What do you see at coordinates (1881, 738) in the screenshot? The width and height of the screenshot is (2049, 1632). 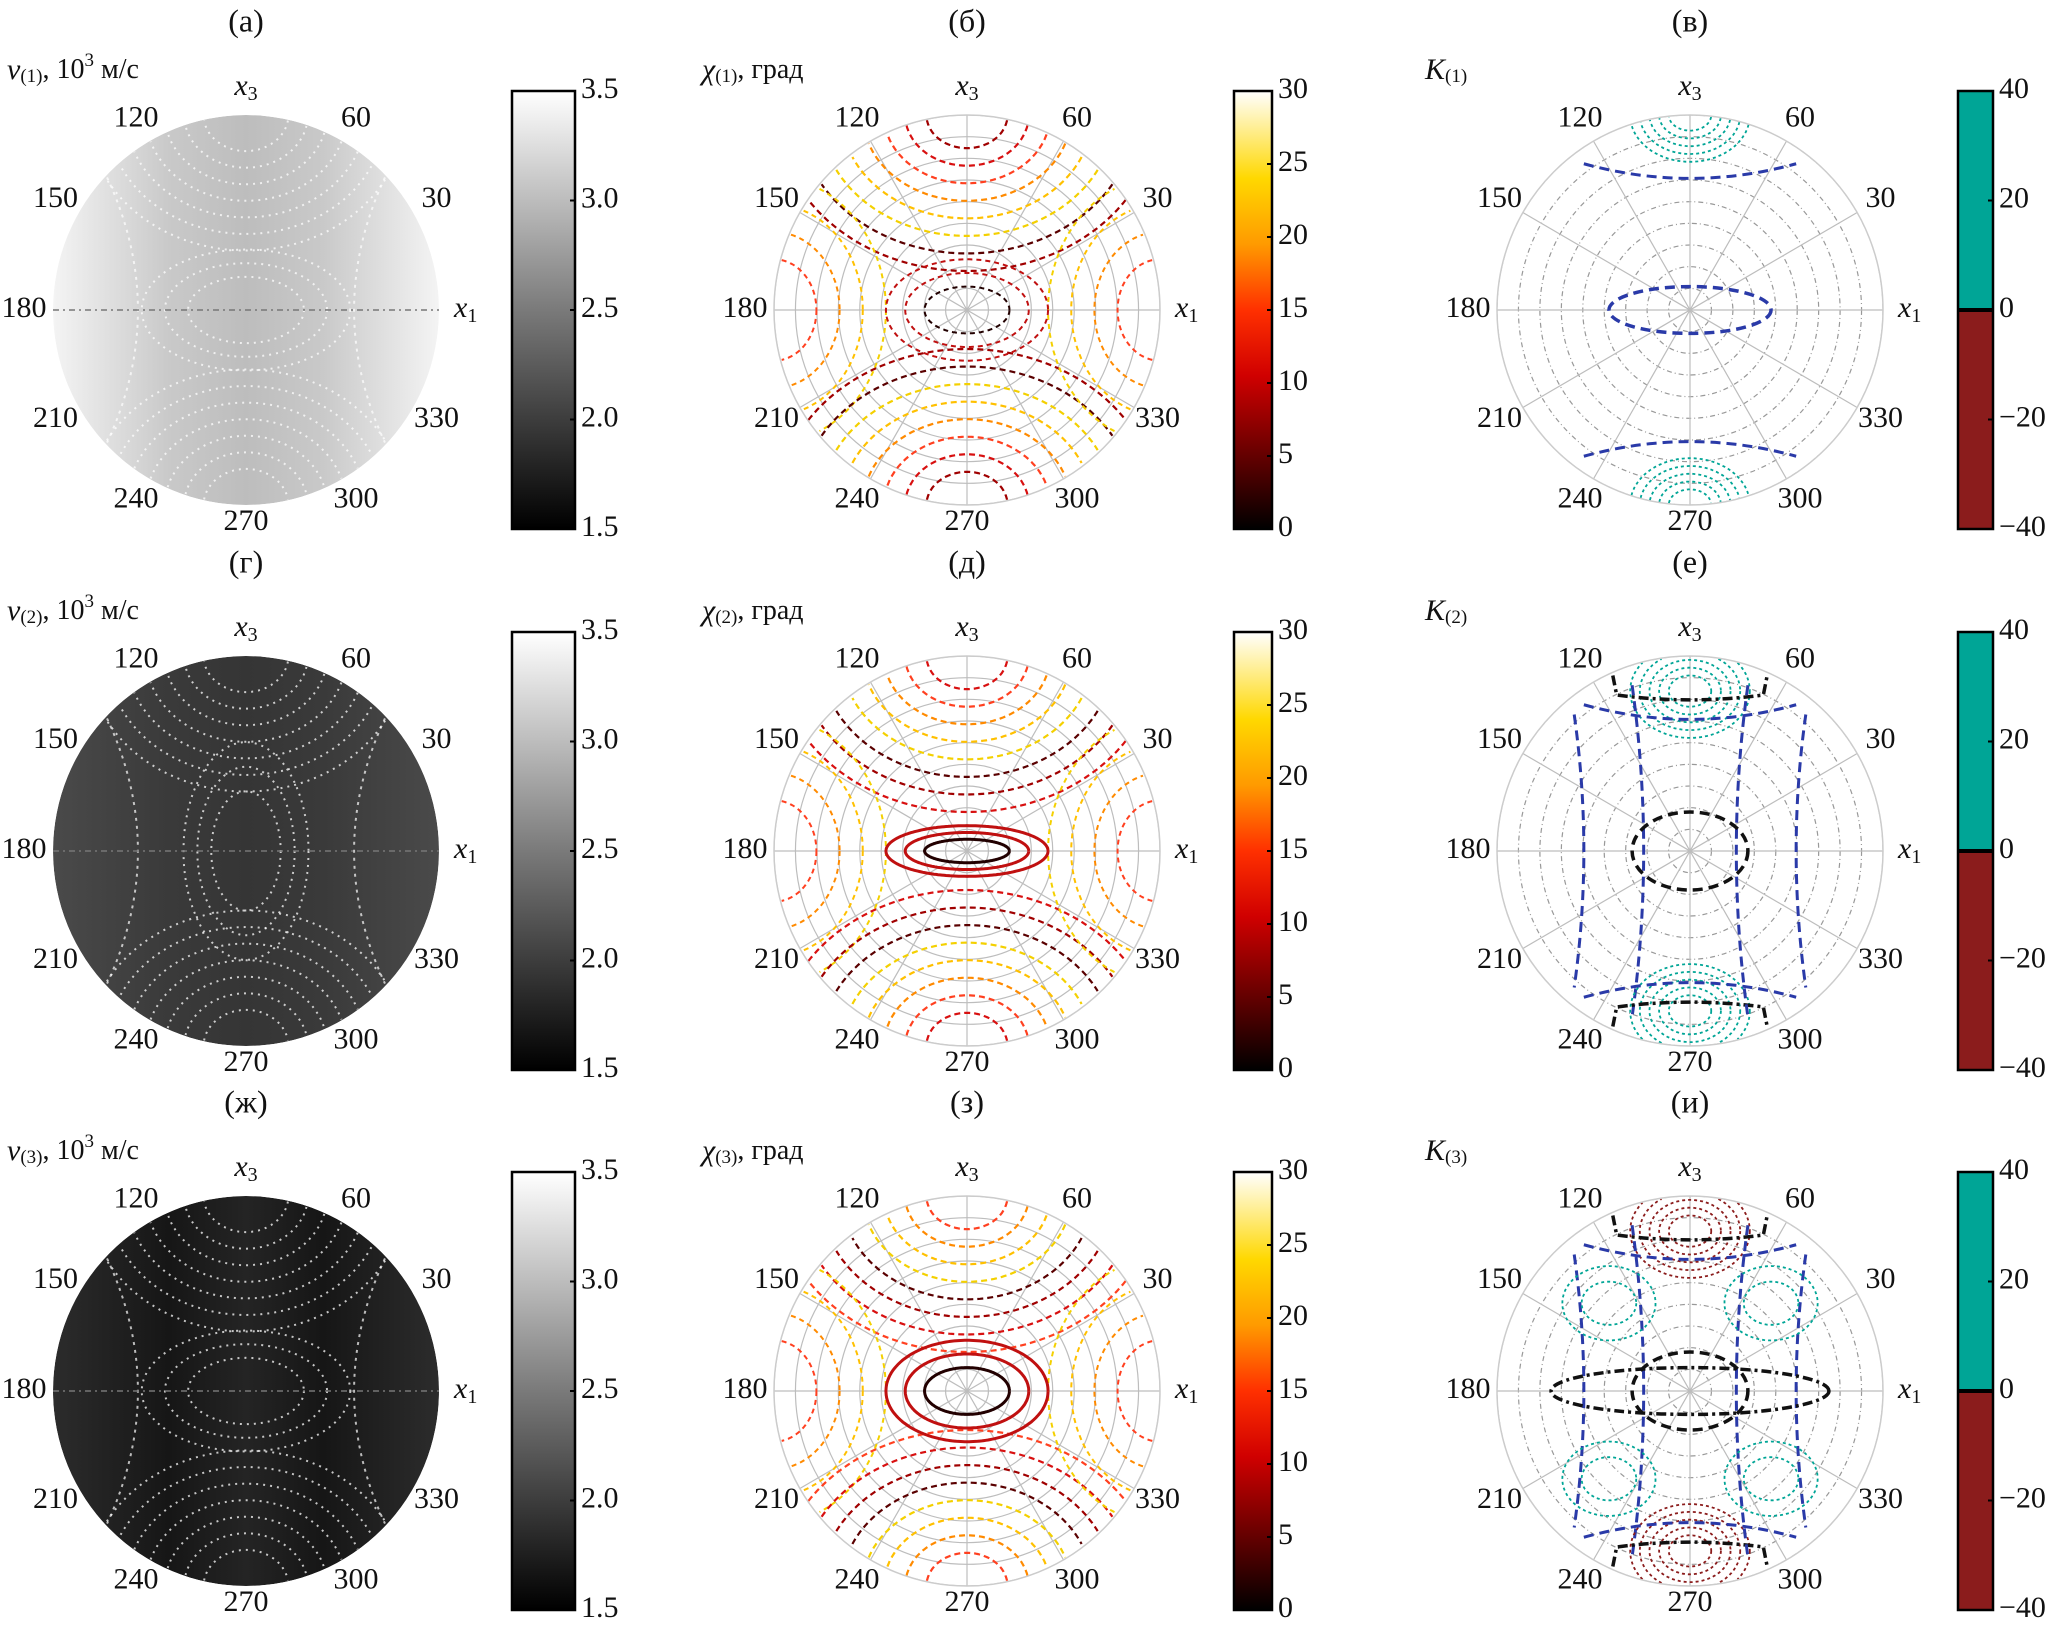 I see `angle-label-30: 30` at bounding box center [1881, 738].